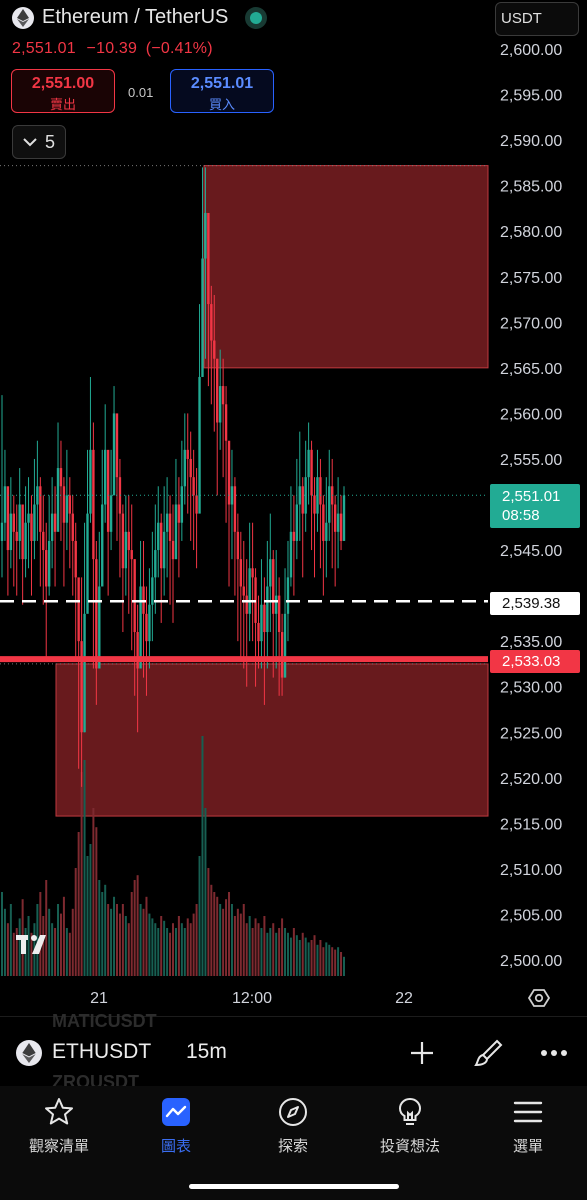  I want to click on symbol-selector: ETHUSDT, so click(102, 1051).